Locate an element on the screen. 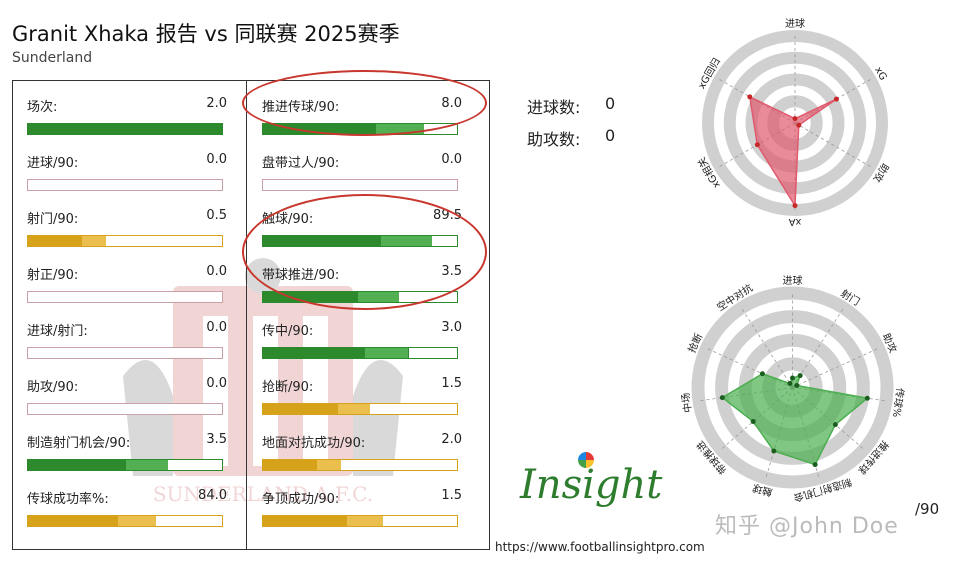 The height and width of the screenshot is (564, 960). stat-label: 地面对抗成功/90: is located at coordinates (314, 443).